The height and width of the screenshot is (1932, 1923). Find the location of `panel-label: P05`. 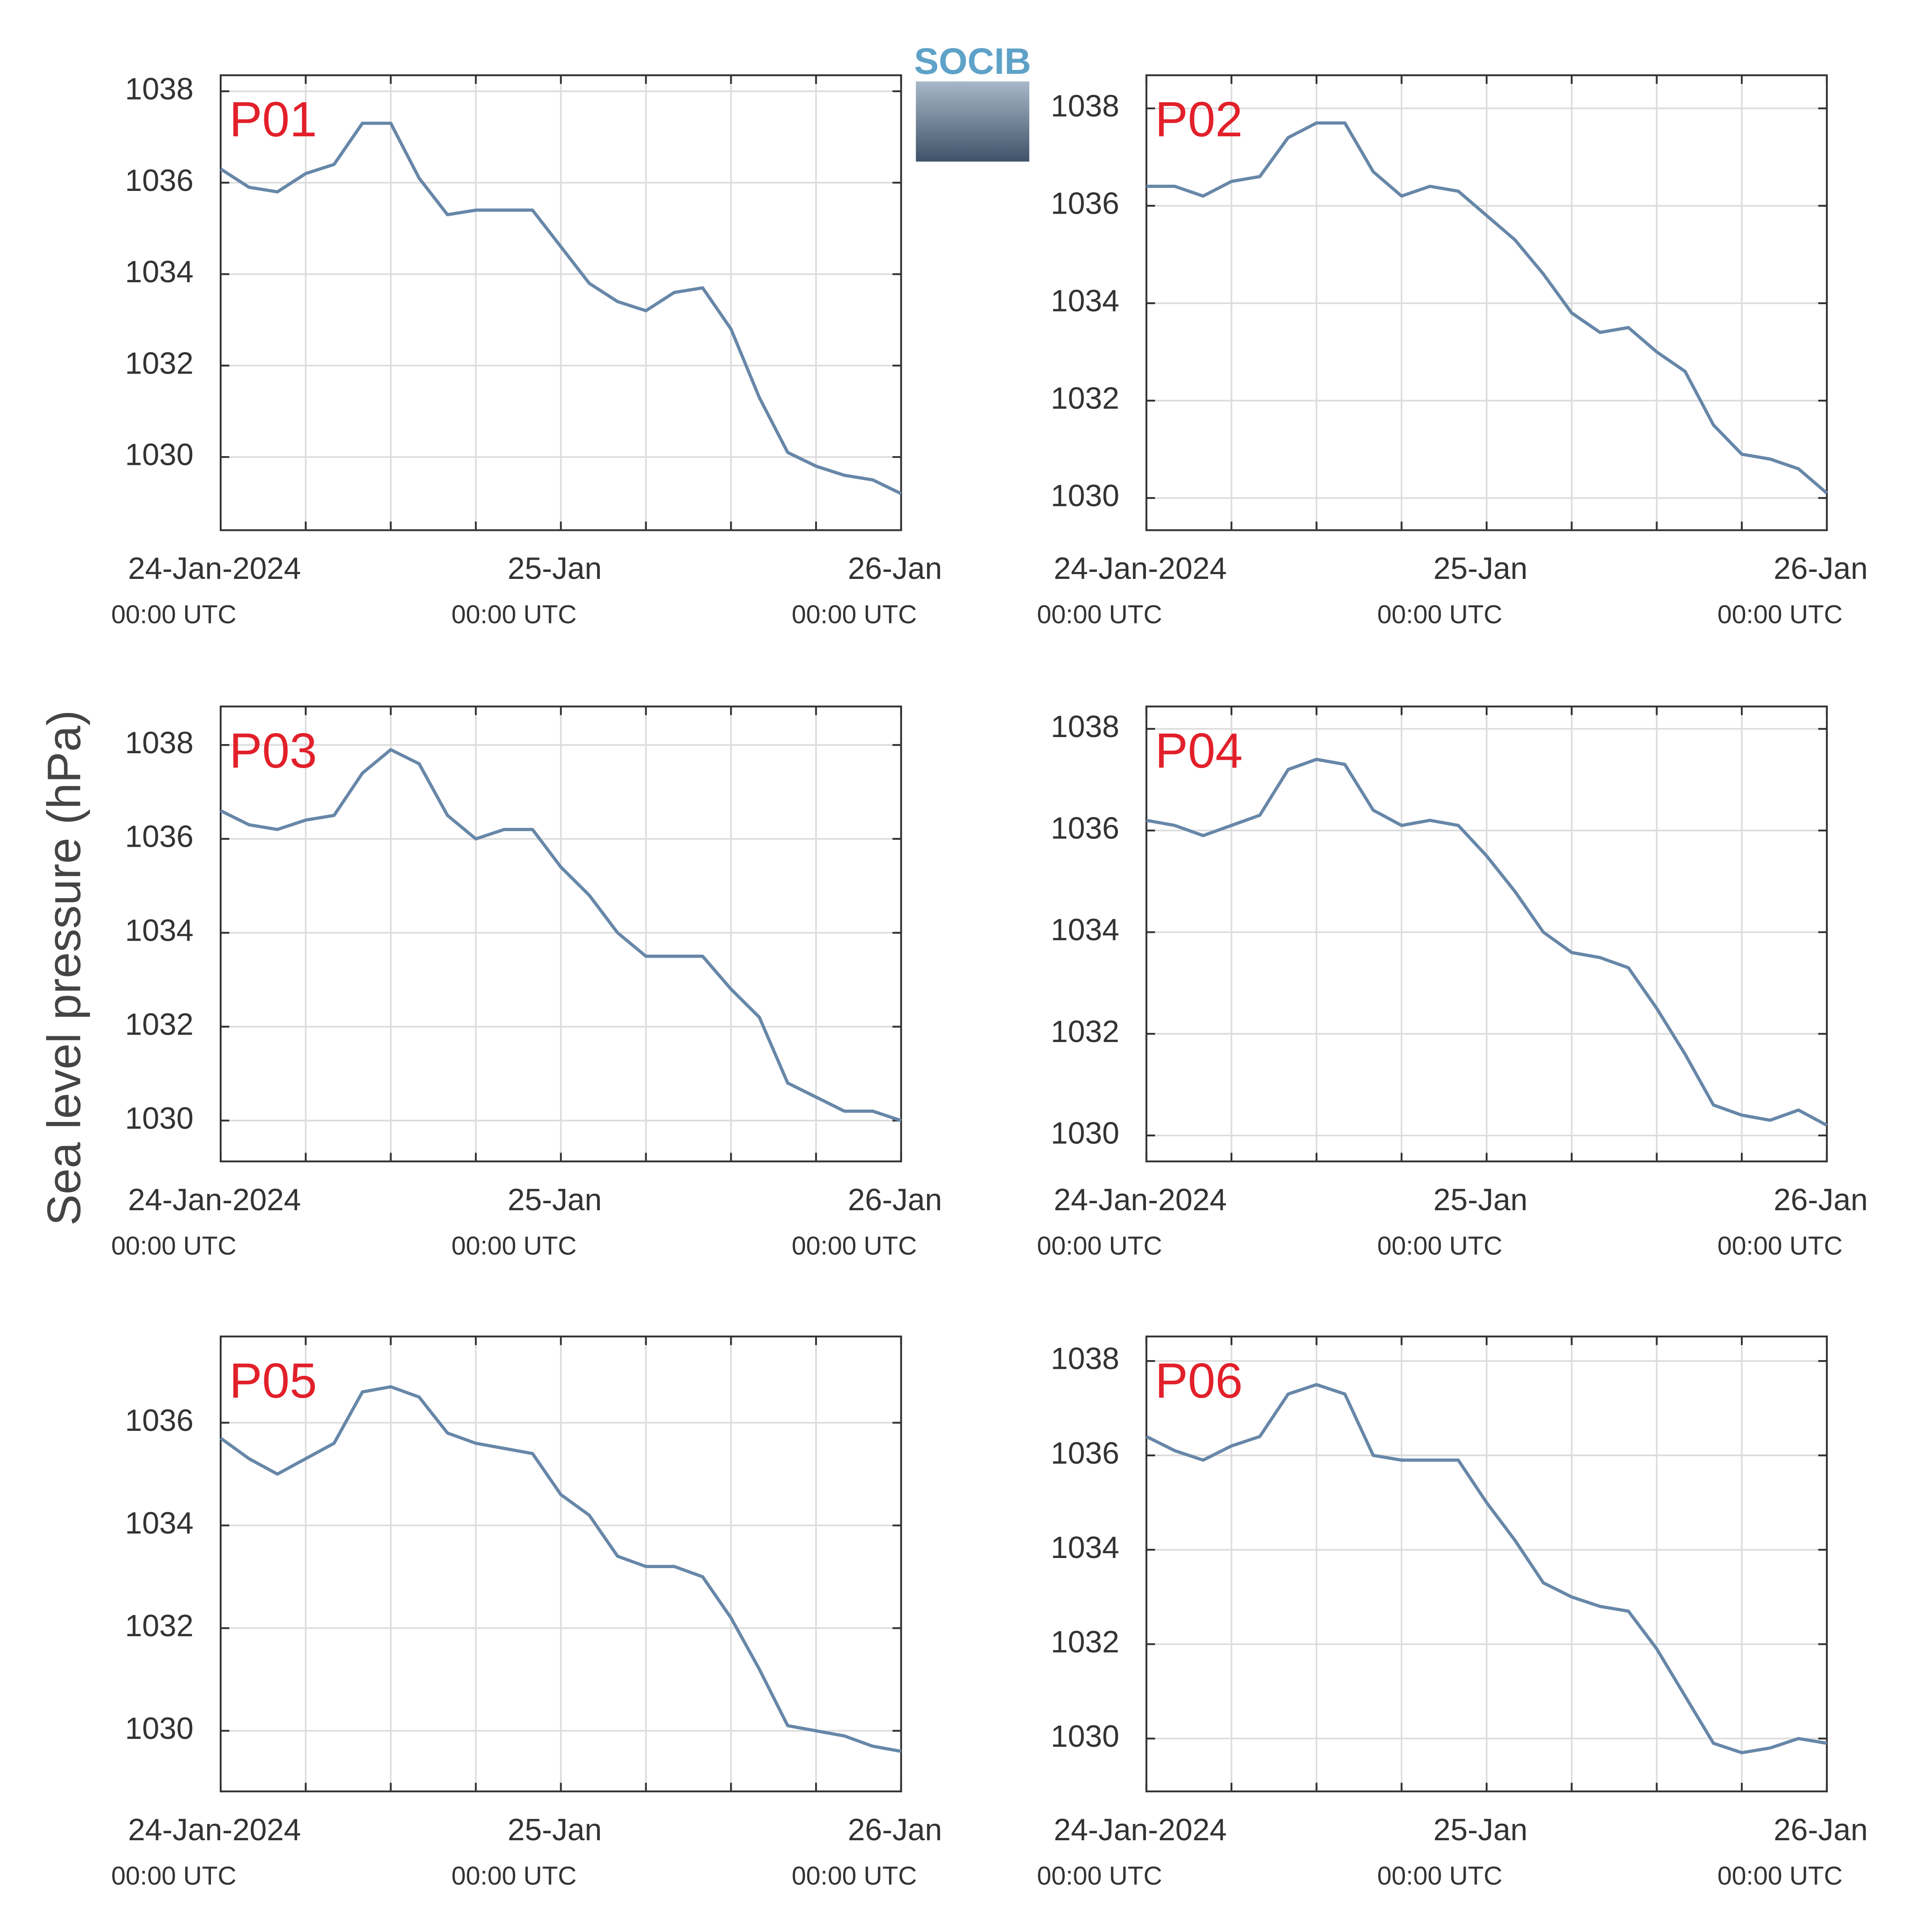

panel-label: P05 is located at coordinates (273, 1380).